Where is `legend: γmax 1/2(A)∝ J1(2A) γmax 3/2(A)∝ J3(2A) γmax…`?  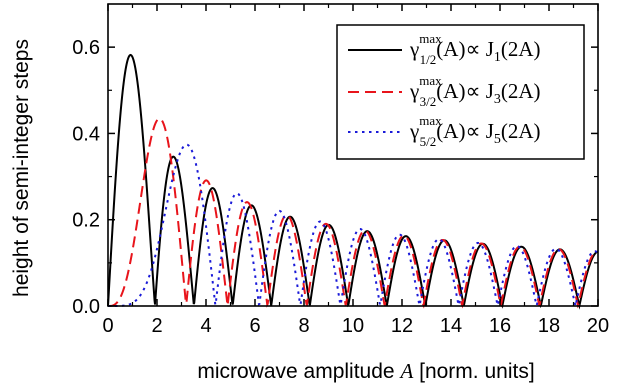
legend: γmax 1/2(A)∝ J1(2A) γmax 3/2(A)∝ J3(2A) γmax… is located at coordinates (460, 92).